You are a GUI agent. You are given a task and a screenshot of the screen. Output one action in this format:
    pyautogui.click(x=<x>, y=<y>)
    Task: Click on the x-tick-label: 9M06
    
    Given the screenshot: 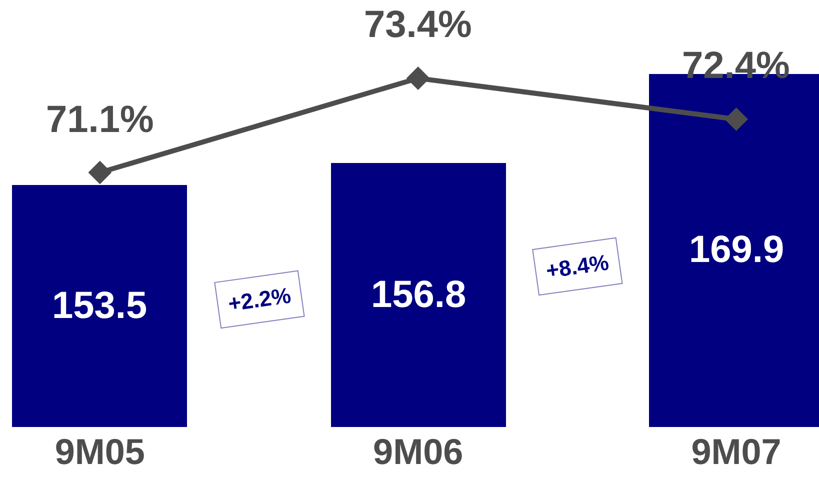 What is the action you would take?
    pyautogui.click(x=418, y=451)
    